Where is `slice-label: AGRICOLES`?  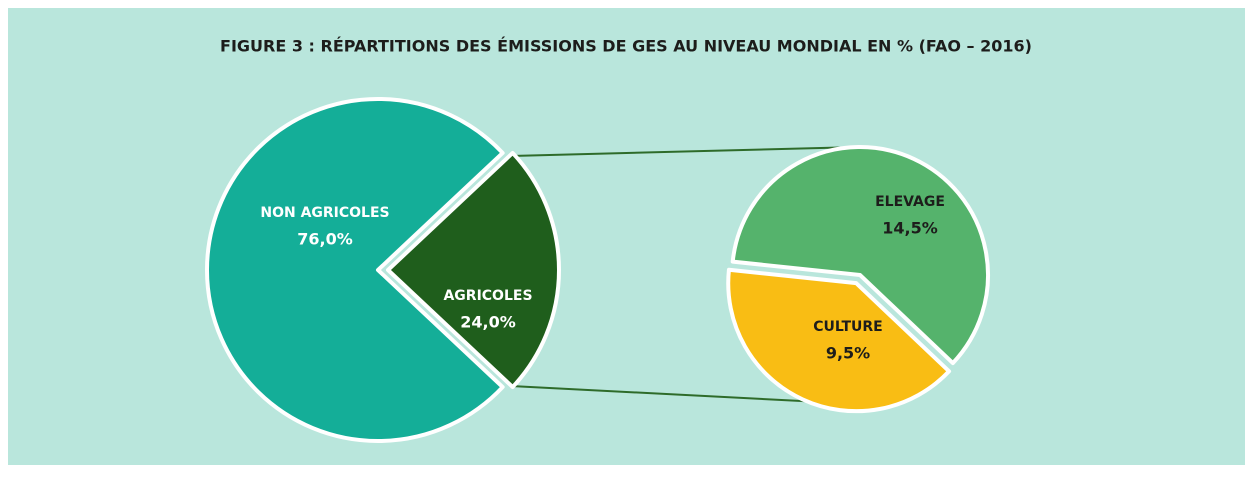
slice-label: AGRICOLES is located at coordinates (487, 296).